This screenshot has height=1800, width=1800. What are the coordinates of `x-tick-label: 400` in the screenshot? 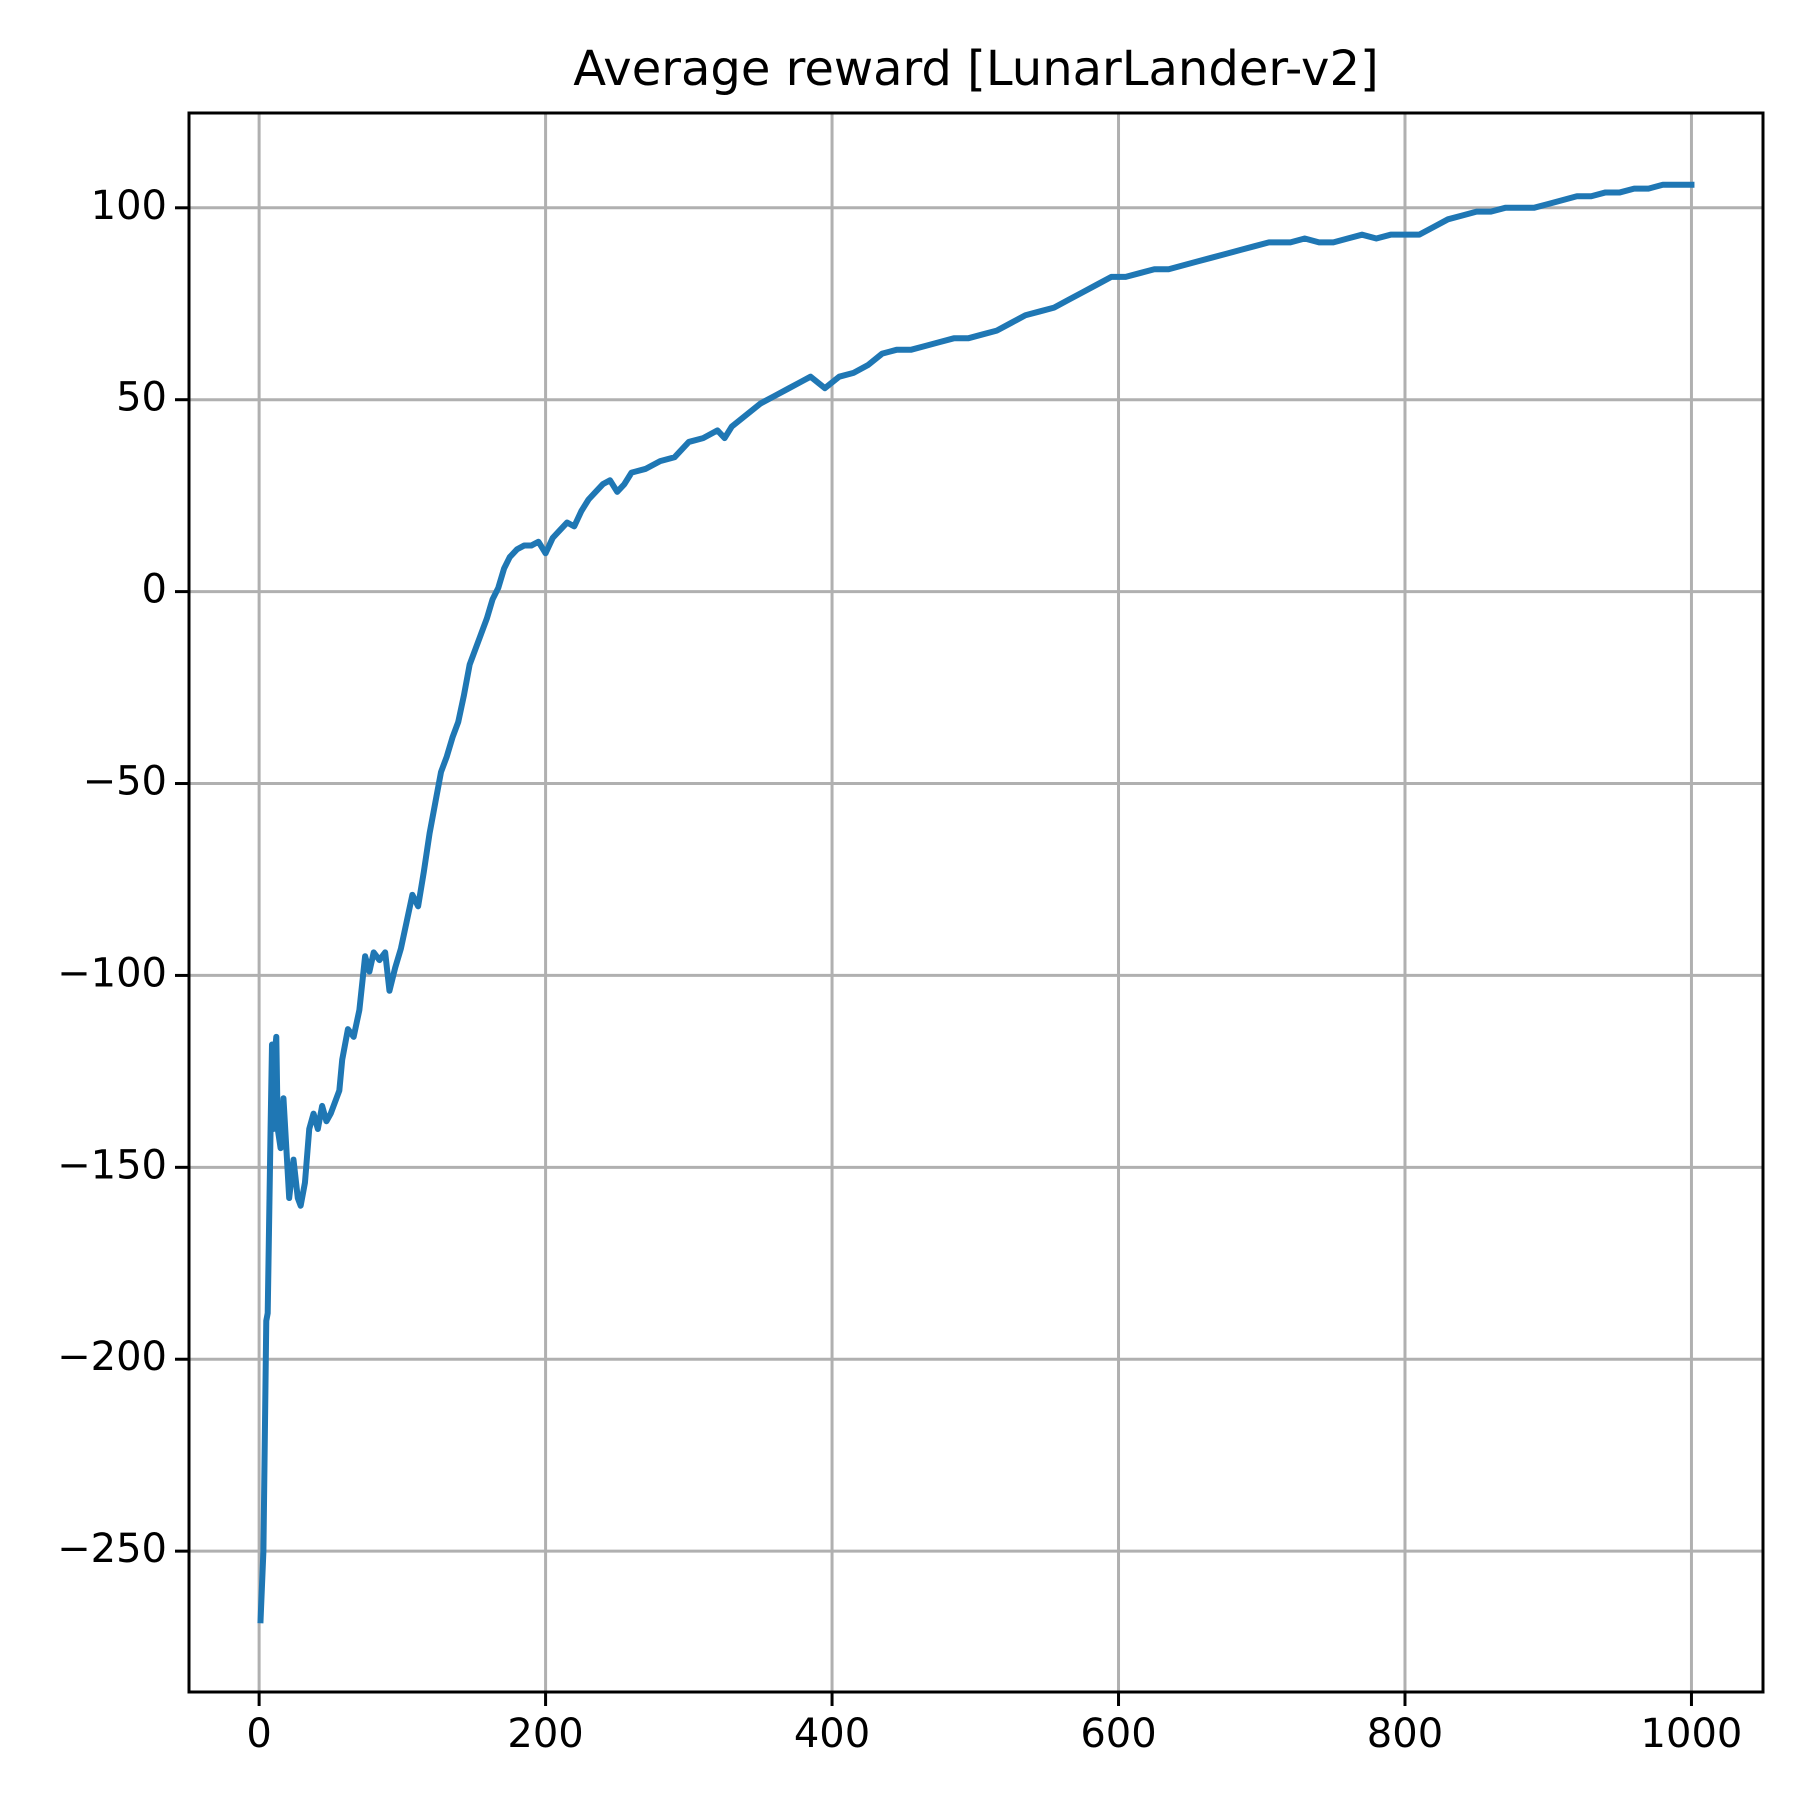 It's located at (832, 1734).